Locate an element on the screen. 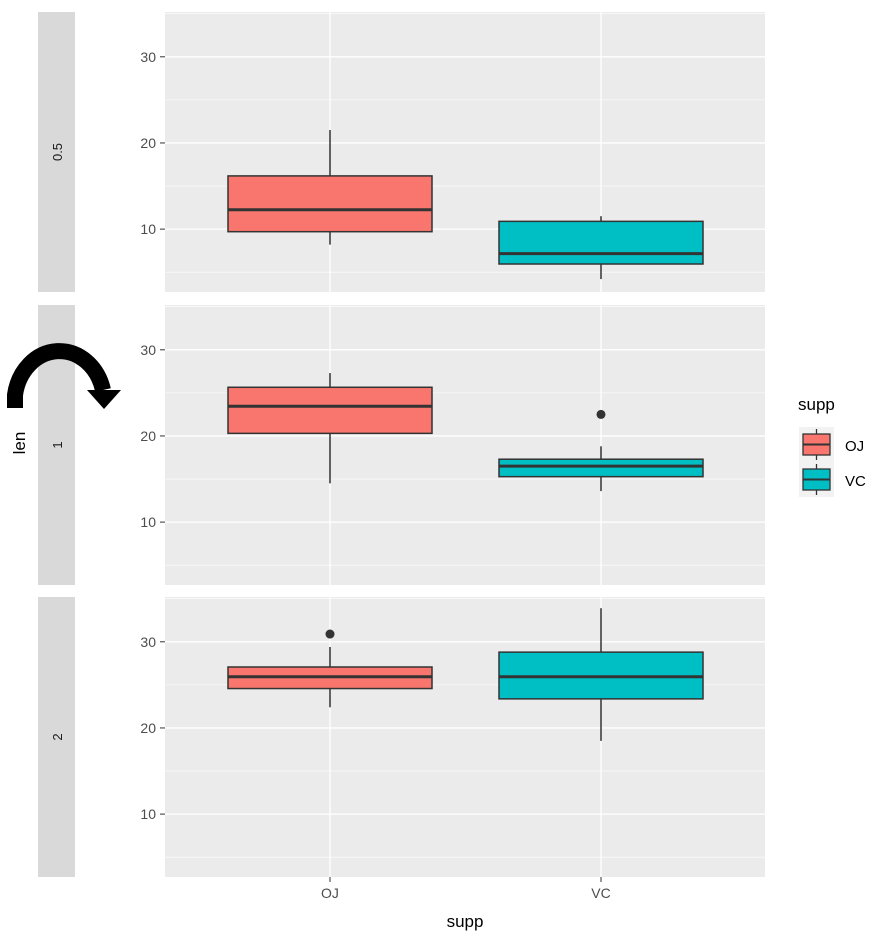  facet-strip-label: 0.5 is located at coordinates (57, 152).